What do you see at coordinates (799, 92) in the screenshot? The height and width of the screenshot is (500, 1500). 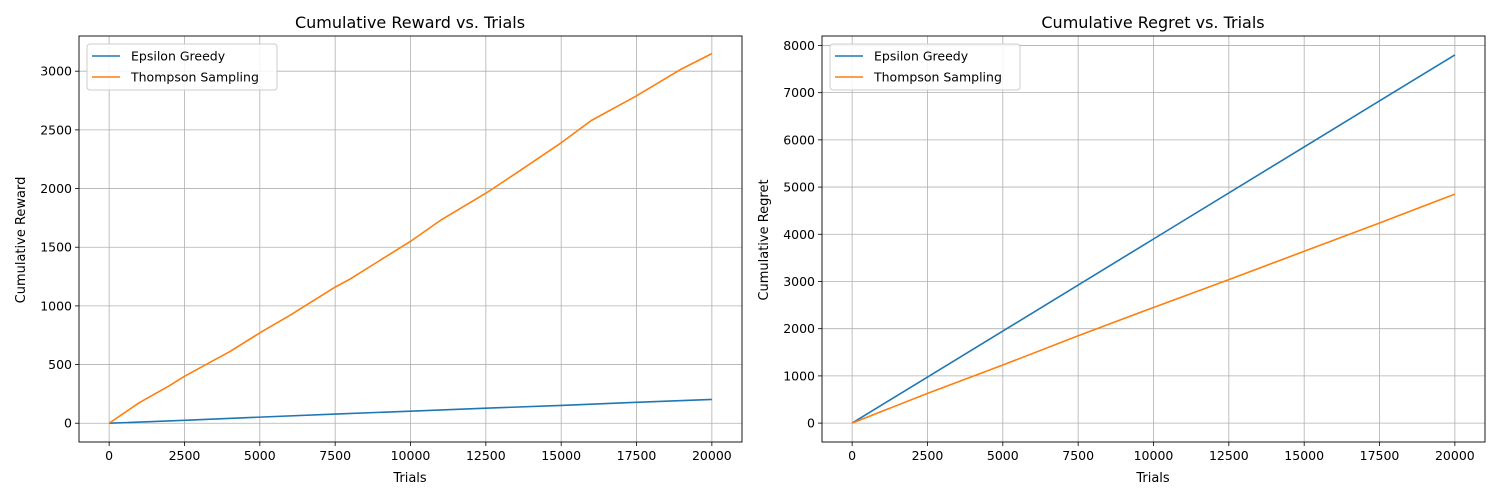 I see `y-tick-label: 7000` at bounding box center [799, 92].